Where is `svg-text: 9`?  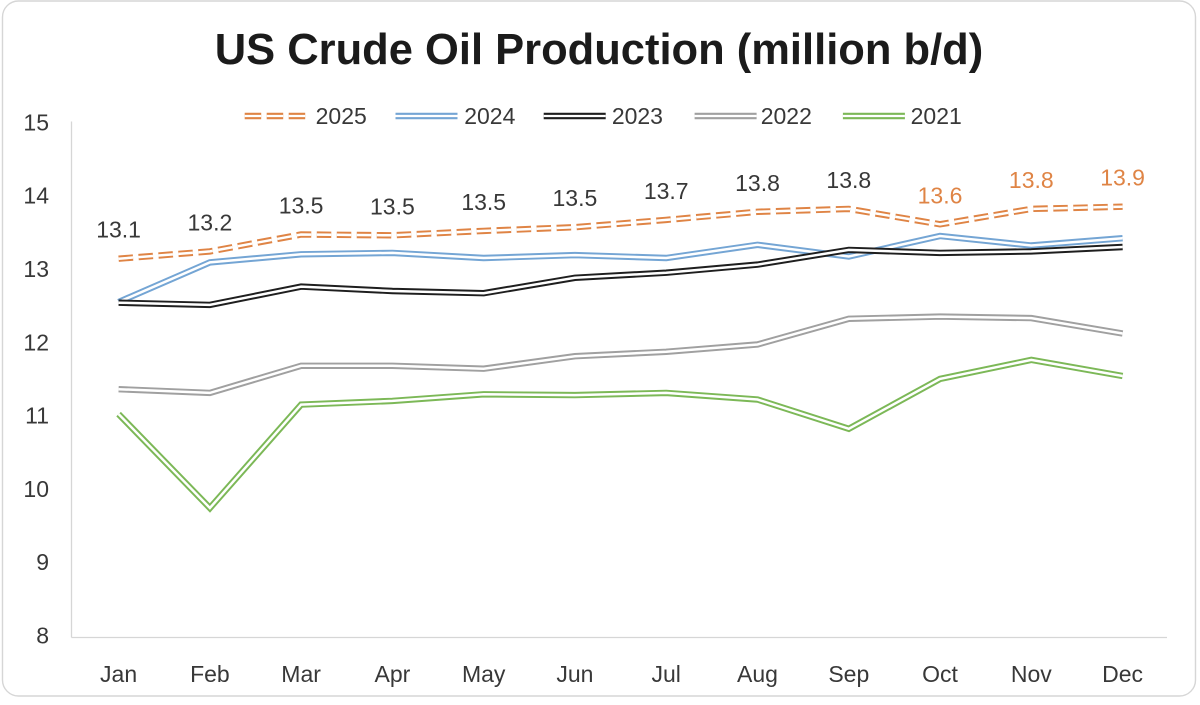
svg-text: 9 is located at coordinates (42, 562).